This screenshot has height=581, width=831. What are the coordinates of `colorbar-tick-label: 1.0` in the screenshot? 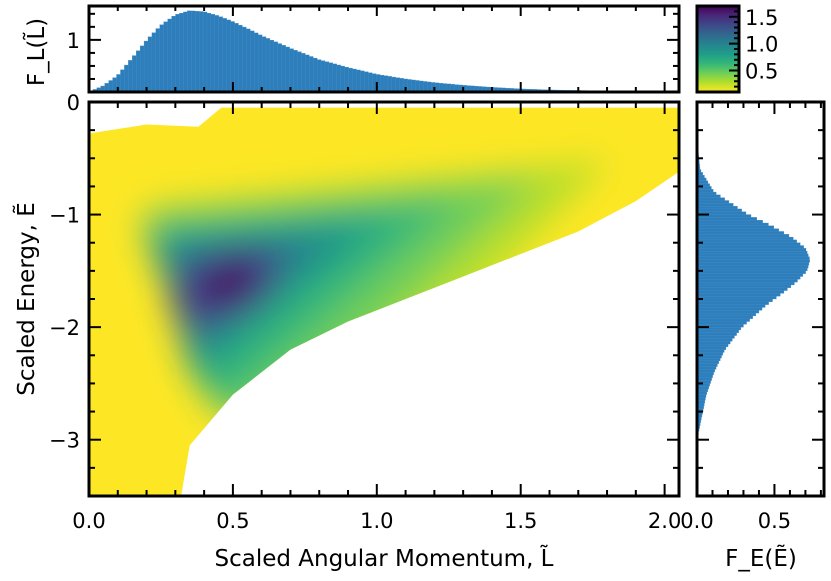 It's located at (761, 45).